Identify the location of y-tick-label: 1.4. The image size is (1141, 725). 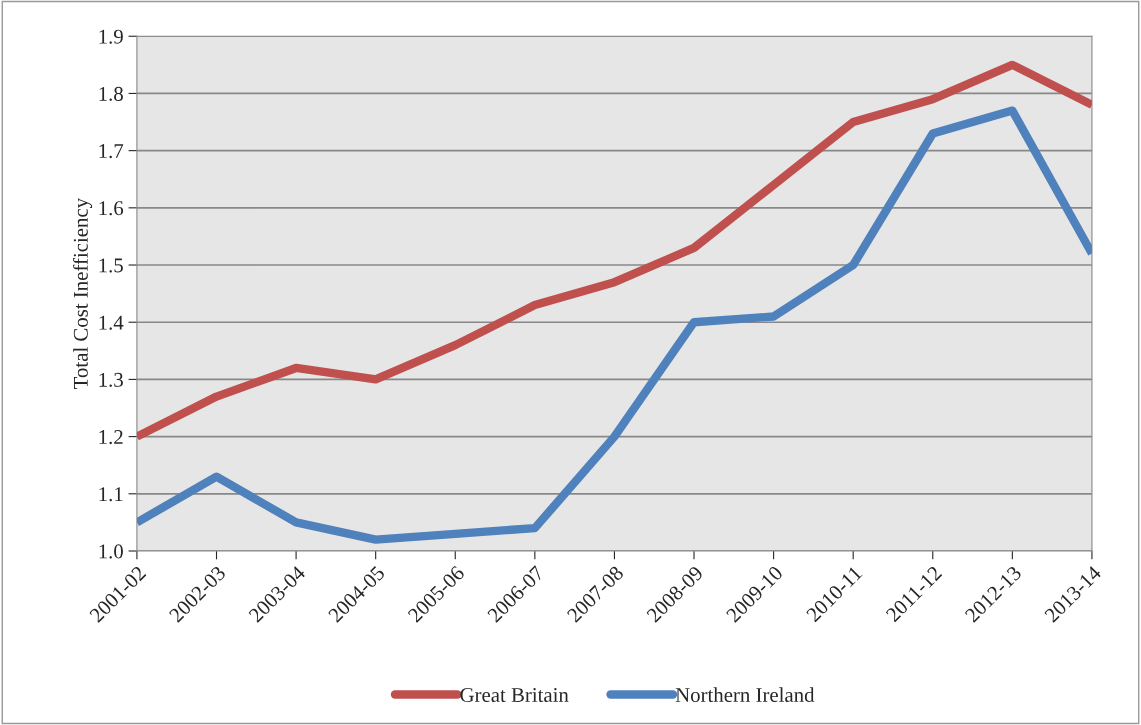
(111, 322).